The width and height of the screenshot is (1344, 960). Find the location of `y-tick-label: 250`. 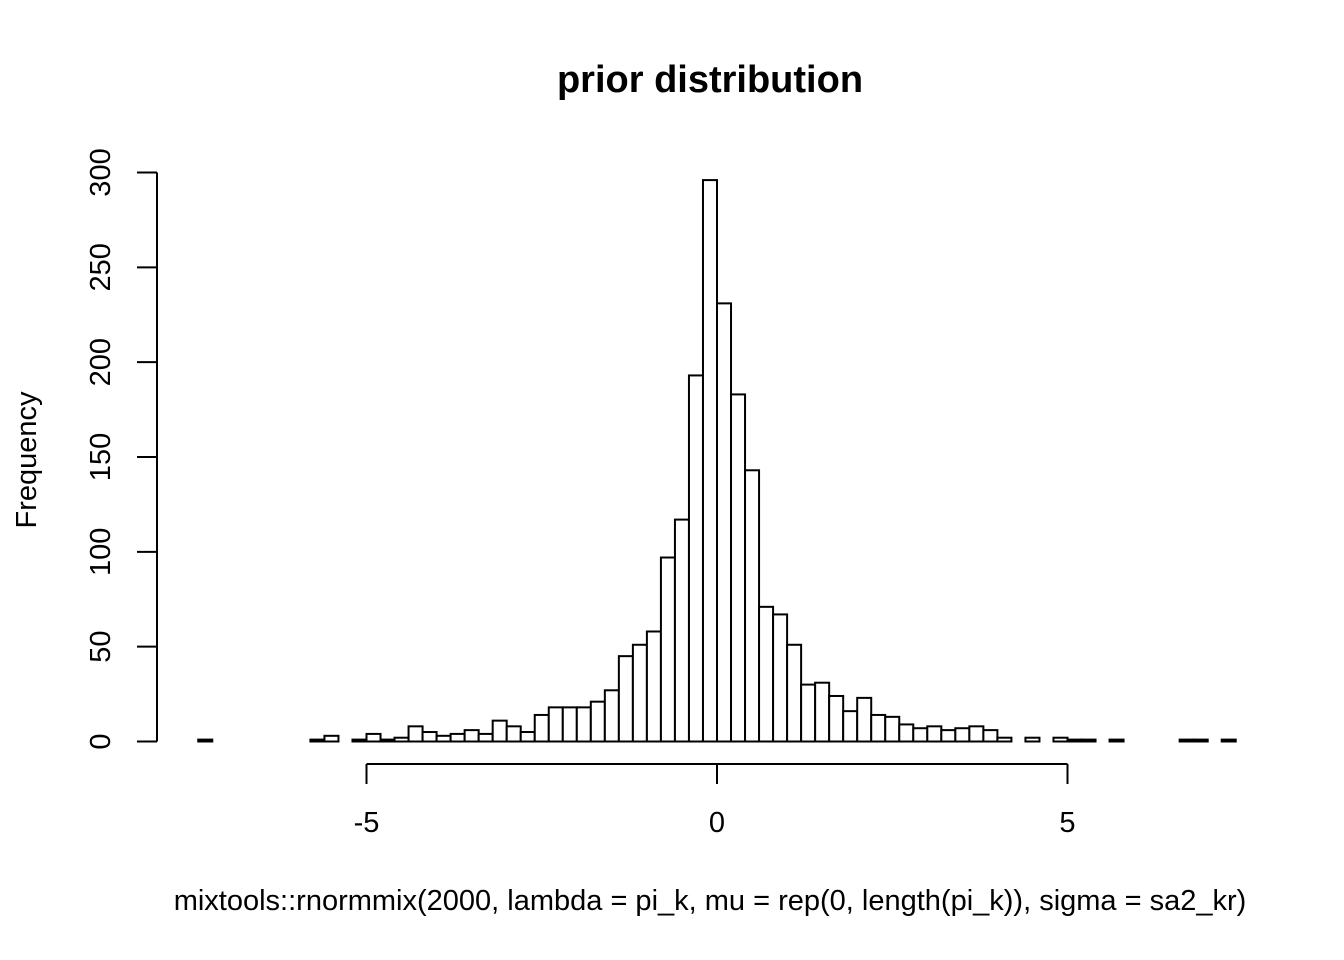

y-tick-label: 250 is located at coordinates (101, 267).